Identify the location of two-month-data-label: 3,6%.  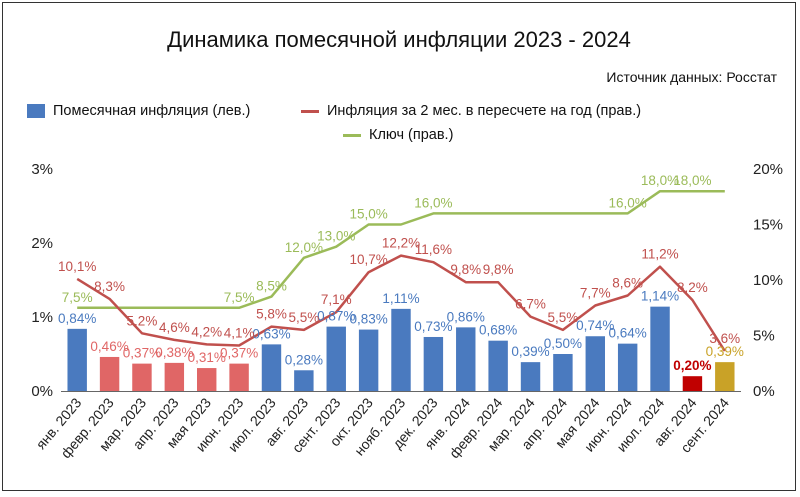
(724, 338).